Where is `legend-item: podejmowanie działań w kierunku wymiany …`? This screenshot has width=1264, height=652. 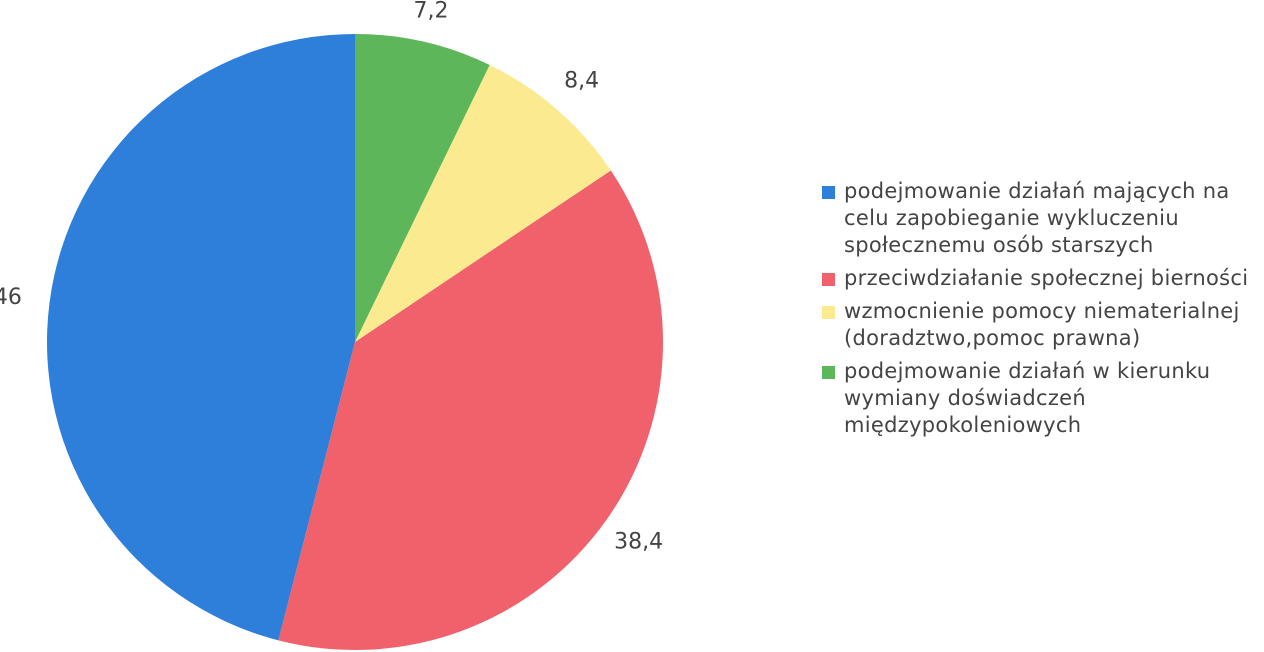
legend-item: podejmowanie działań w kierunku wymiany … is located at coordinates (1037, 398).